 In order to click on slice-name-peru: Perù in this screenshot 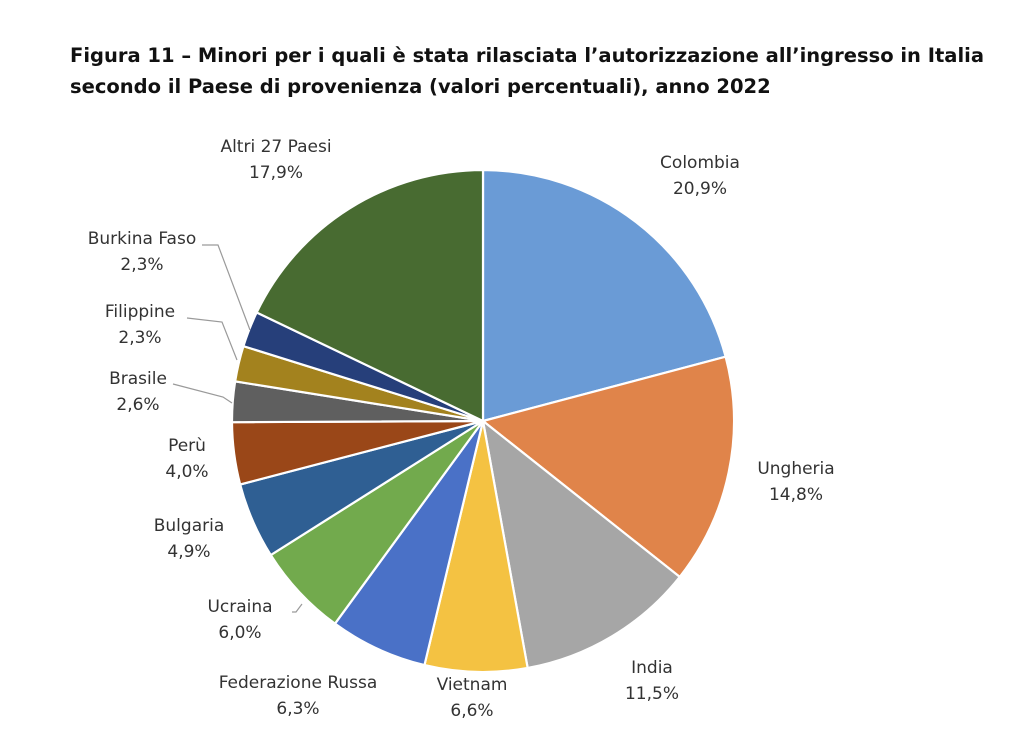, I will do `click(187, 446)`.